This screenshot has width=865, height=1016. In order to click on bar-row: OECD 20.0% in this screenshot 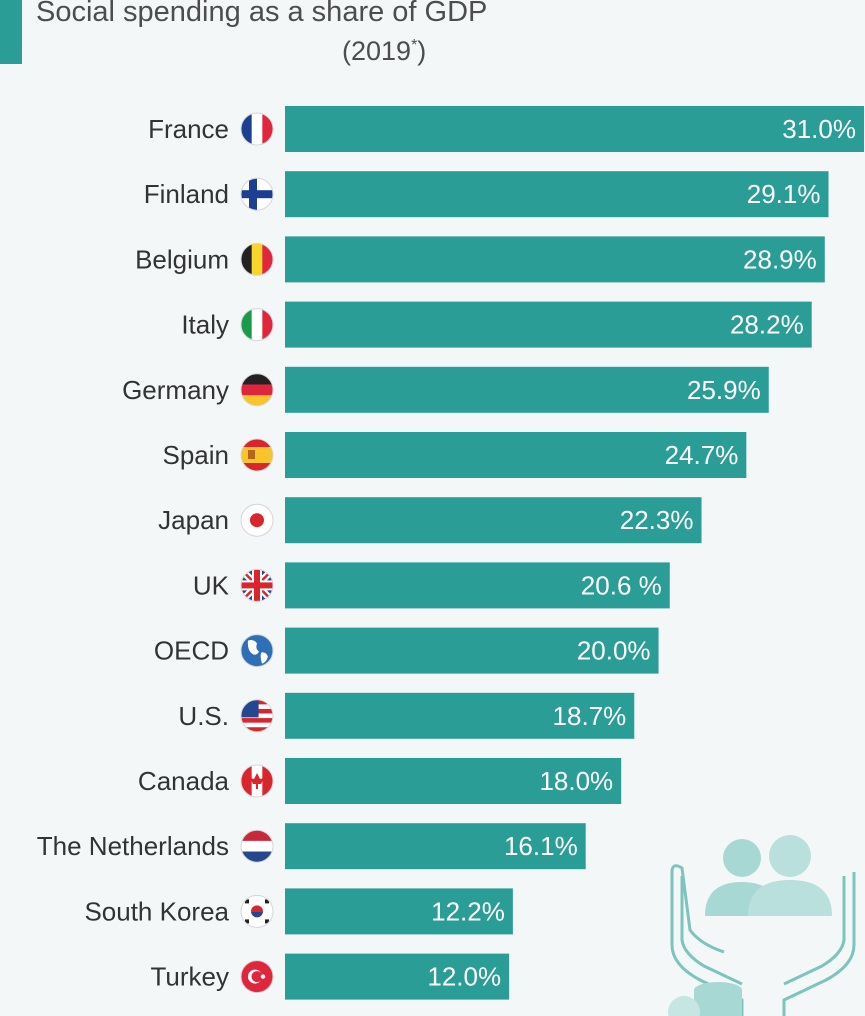, I will do `click(406, 650)`.